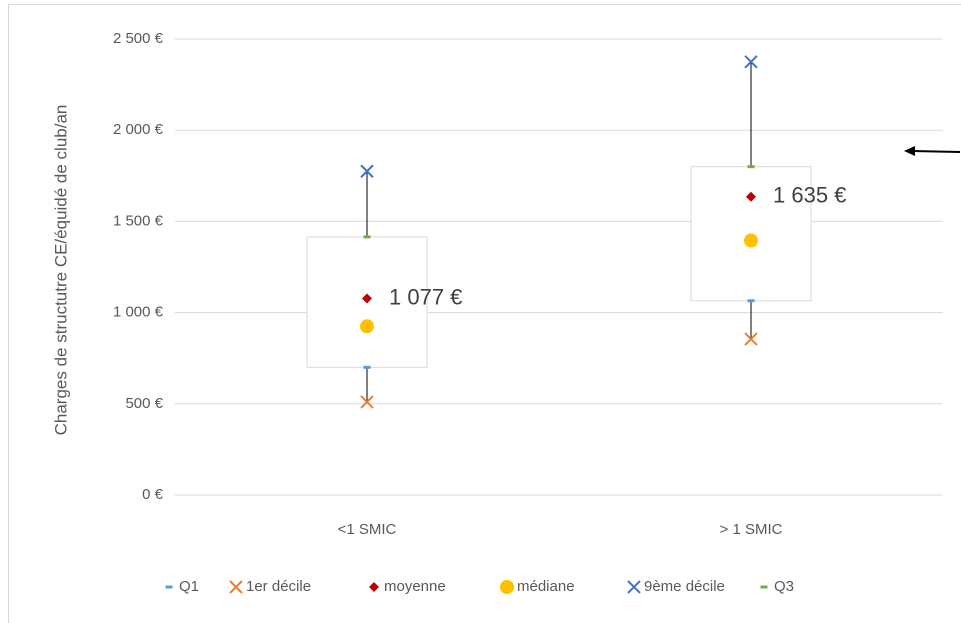 The image size is (961, 623). Describe the element at coordinates (144, 403) in the screenshot. I see `y-tick-label: 500 €` at that location.